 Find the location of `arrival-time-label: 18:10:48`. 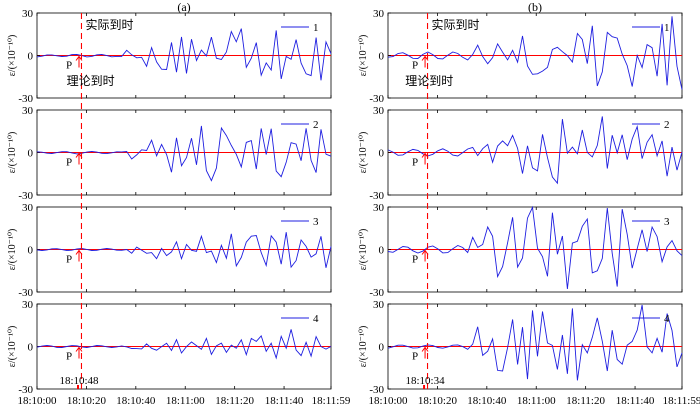

arrival-time-label: 18:10:48 is located at coordinates (79, 381).